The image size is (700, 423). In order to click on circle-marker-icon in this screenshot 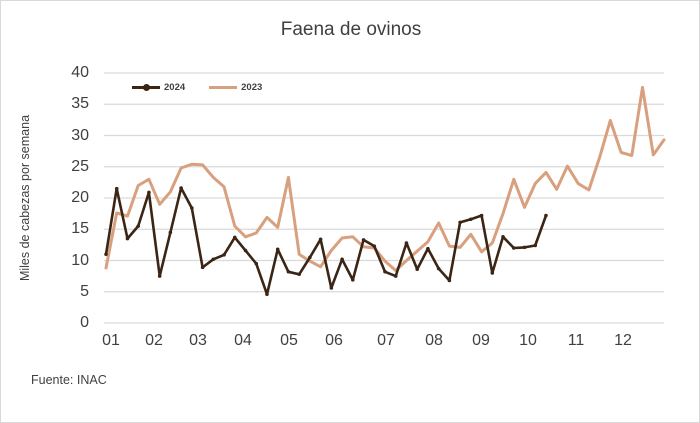, I will do `click(146, 87)`.